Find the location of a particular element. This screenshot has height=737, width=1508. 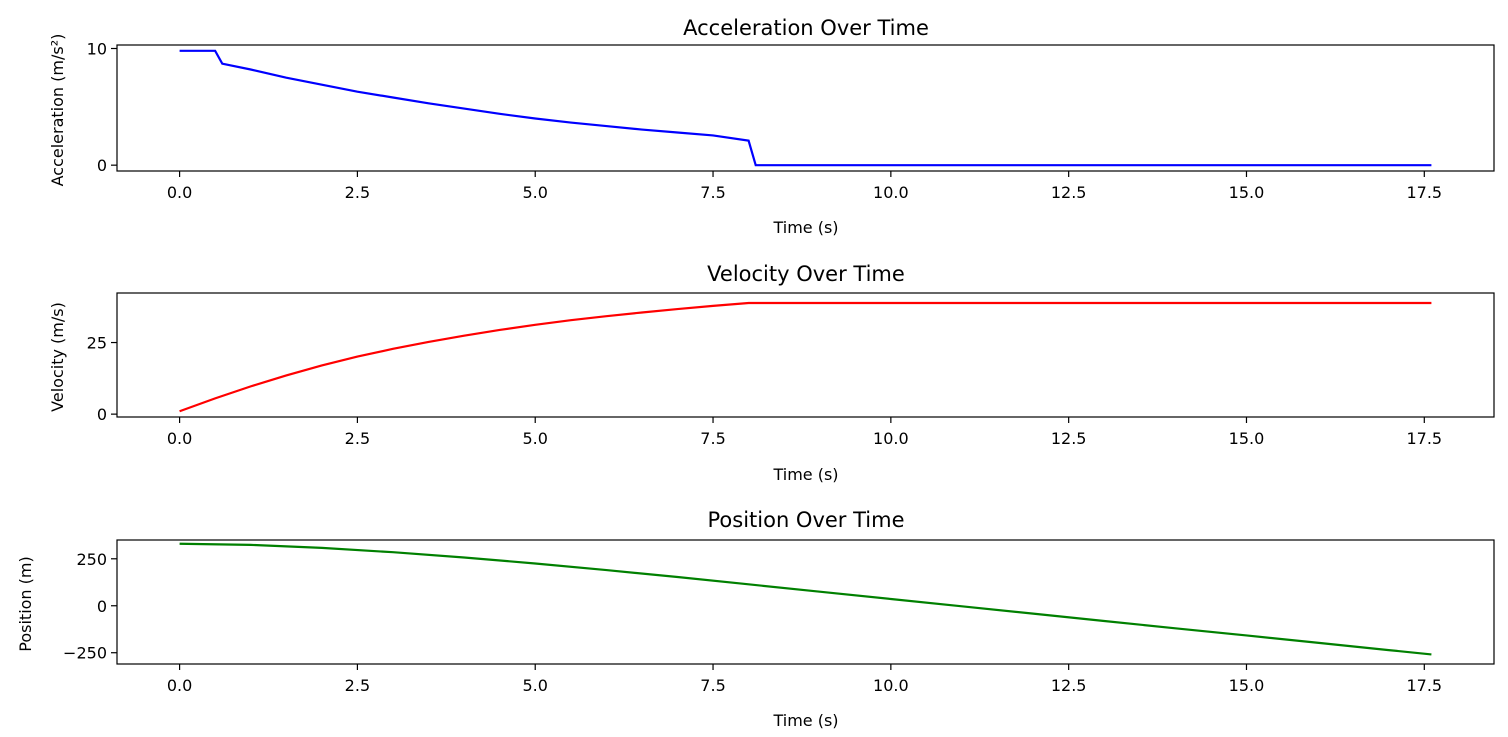

velocity-x-tick-label: 0.0 is located at coordinates (179, 438).